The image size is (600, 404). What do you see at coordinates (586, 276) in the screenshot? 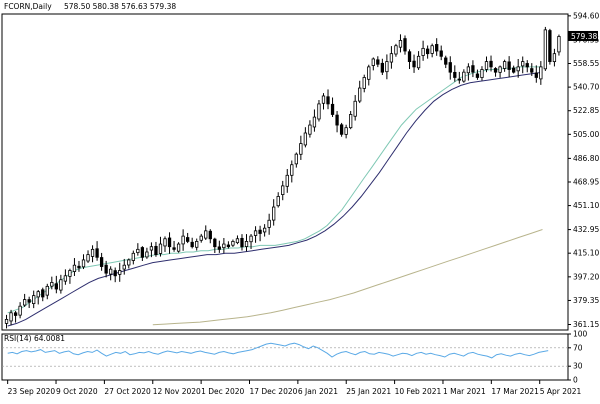
I see `y-tick-label: 397.20` at bounding box center [586, 276].